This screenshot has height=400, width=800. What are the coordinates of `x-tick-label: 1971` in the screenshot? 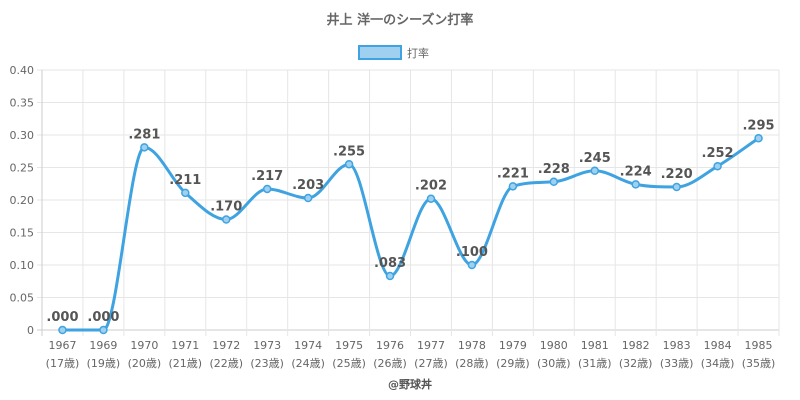 It's located at (185, 345).